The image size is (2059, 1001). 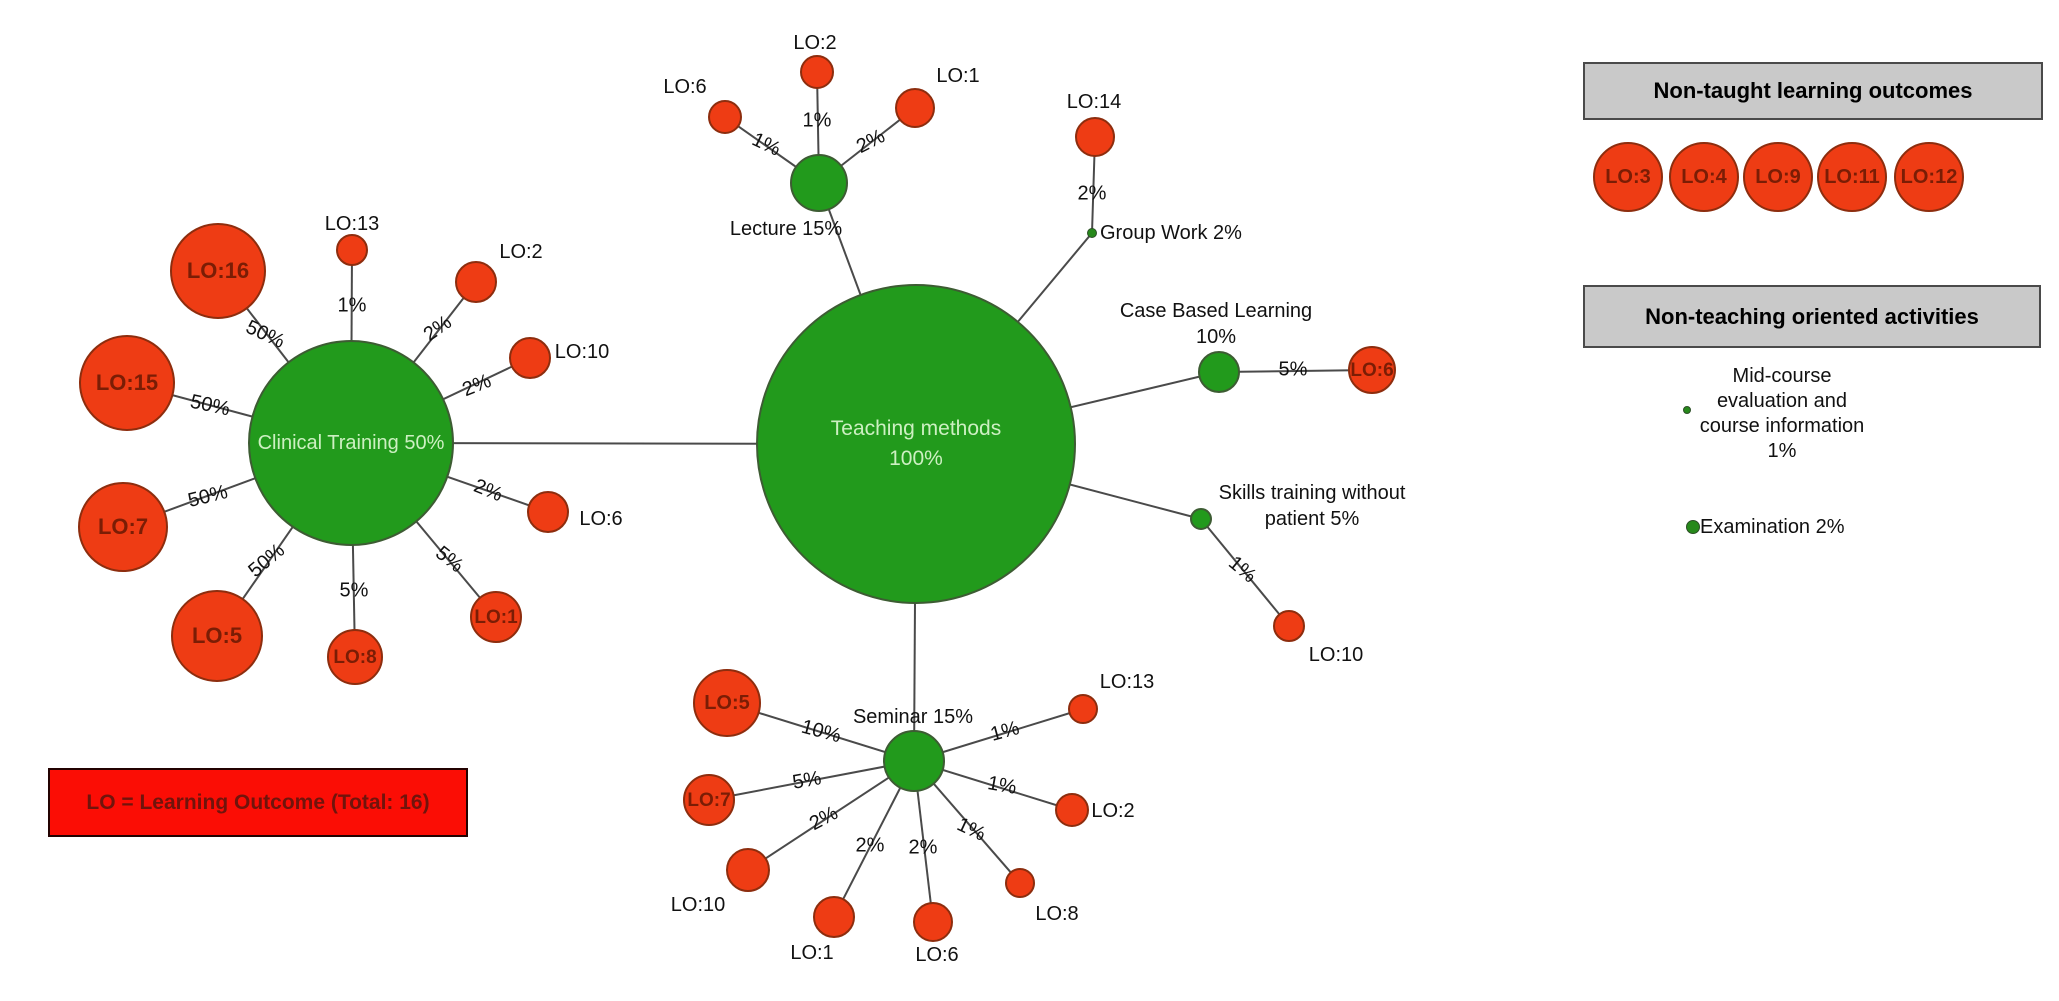 What do you see at coordinates (1782, 401) in the screenshot?
I see `midcourse-line2: evaluation and` at bounding box center [1782, 401].